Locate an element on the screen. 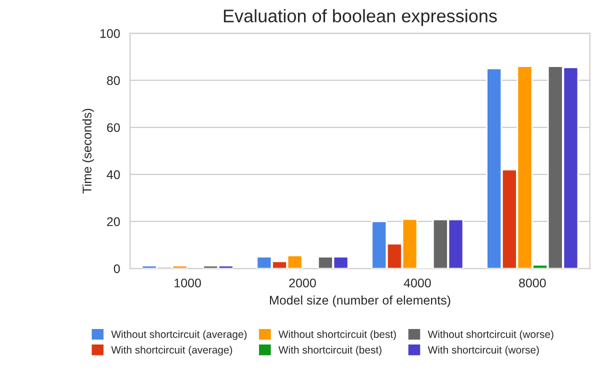 This screenshot has width=605, height=392. chart-title: Evaluation of boolean expressions is located at coordinates (360, 17).